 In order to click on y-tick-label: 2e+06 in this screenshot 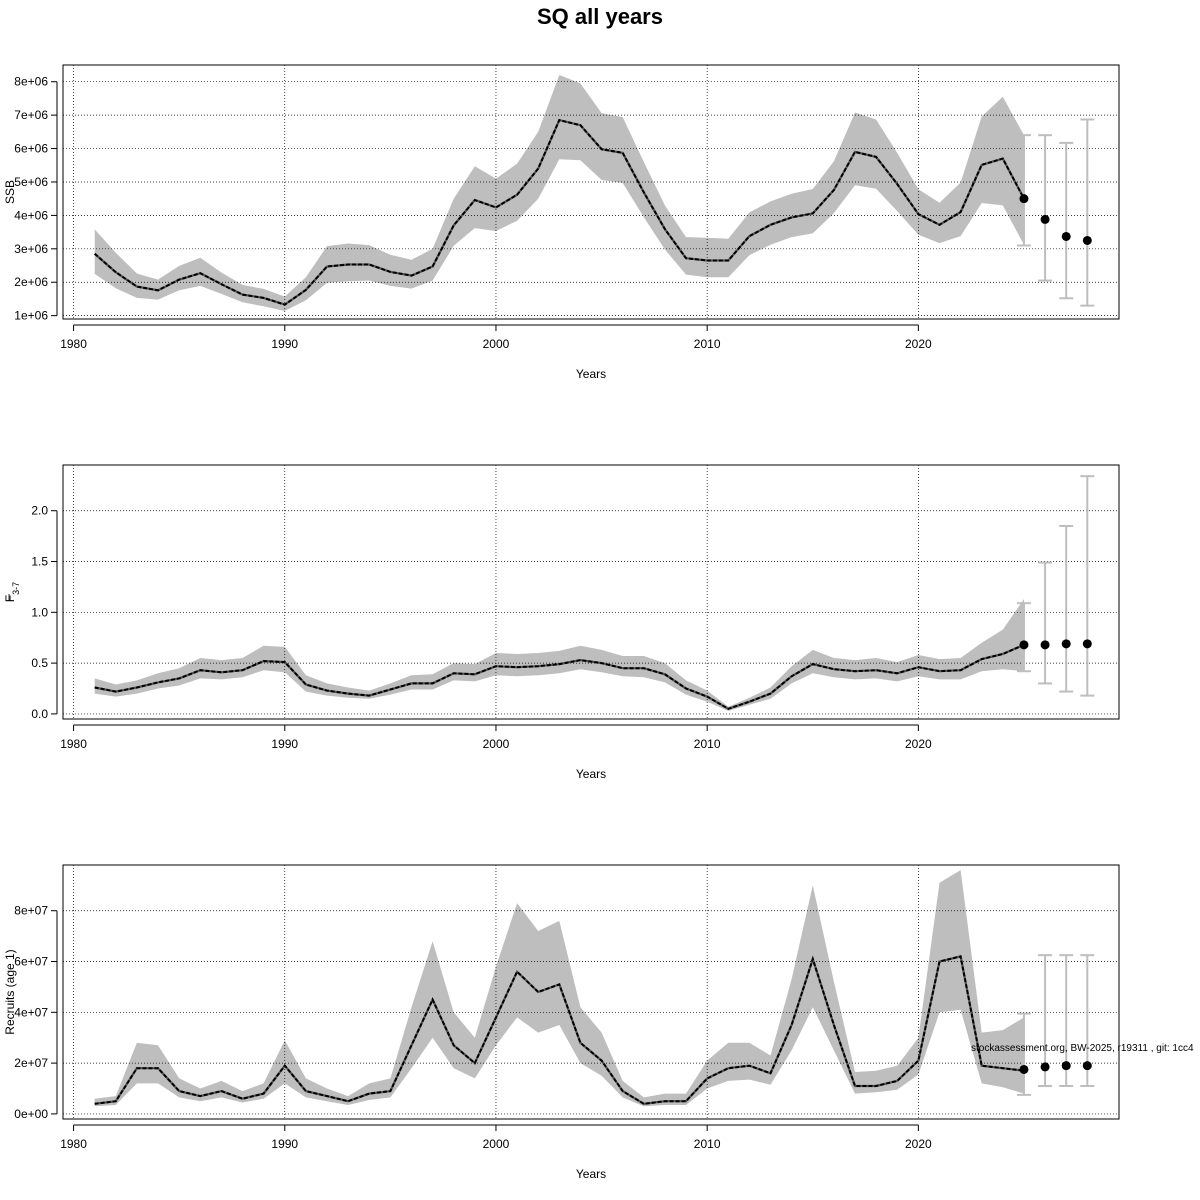, I will do `click(31, 282)`.